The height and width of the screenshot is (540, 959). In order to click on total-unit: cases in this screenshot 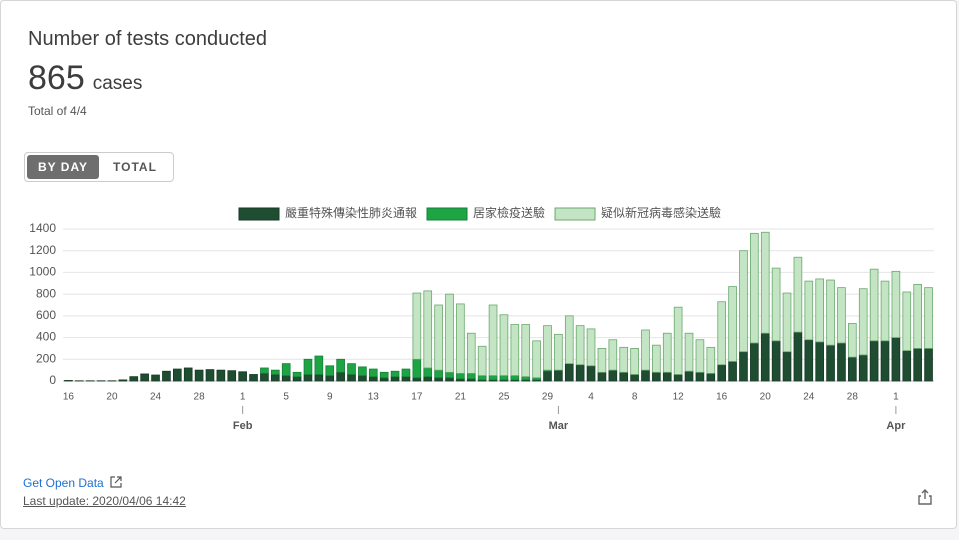, I will do `click(117, 83)`.